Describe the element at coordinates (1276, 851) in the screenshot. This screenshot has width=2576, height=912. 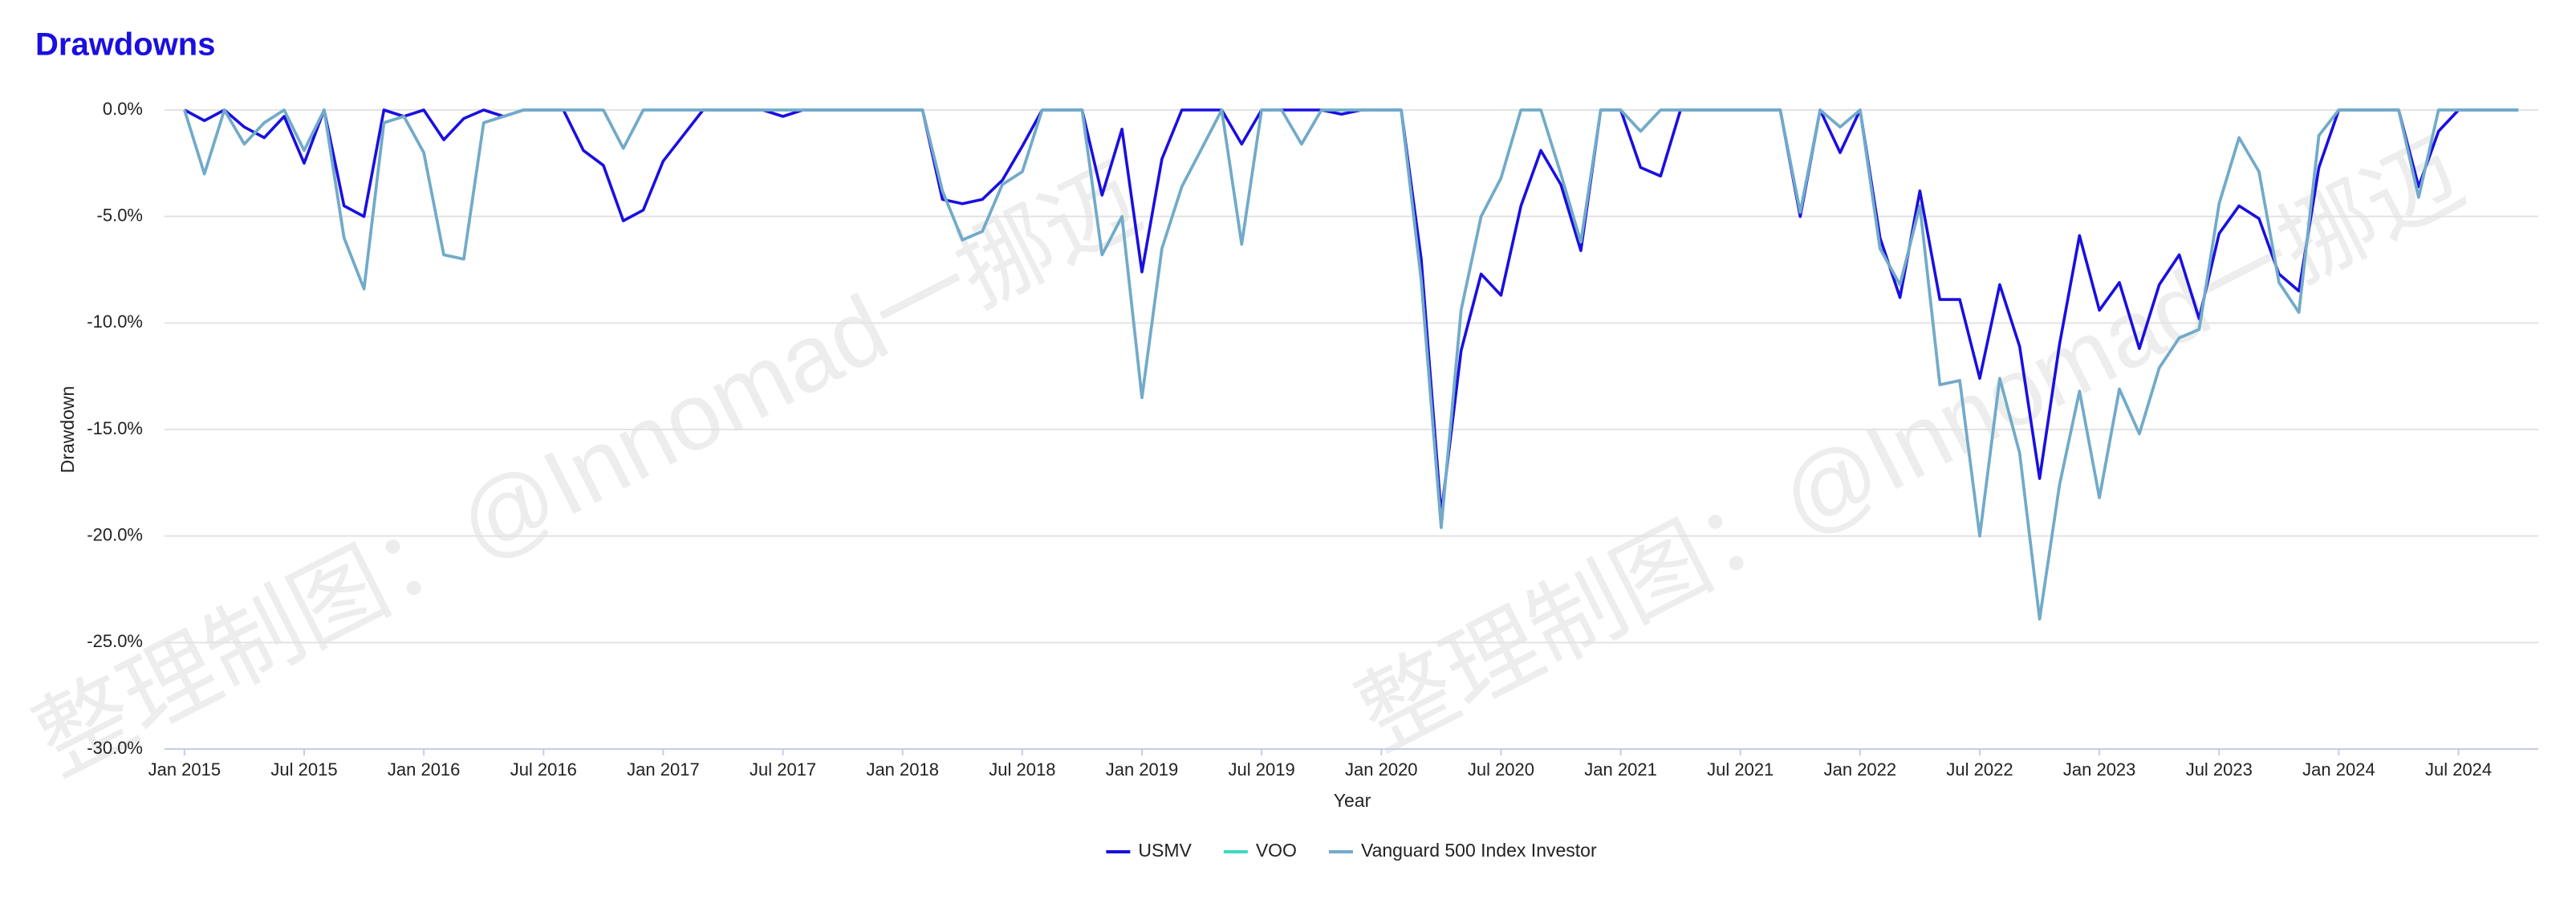
I see `legend-label: VOO` at that location.